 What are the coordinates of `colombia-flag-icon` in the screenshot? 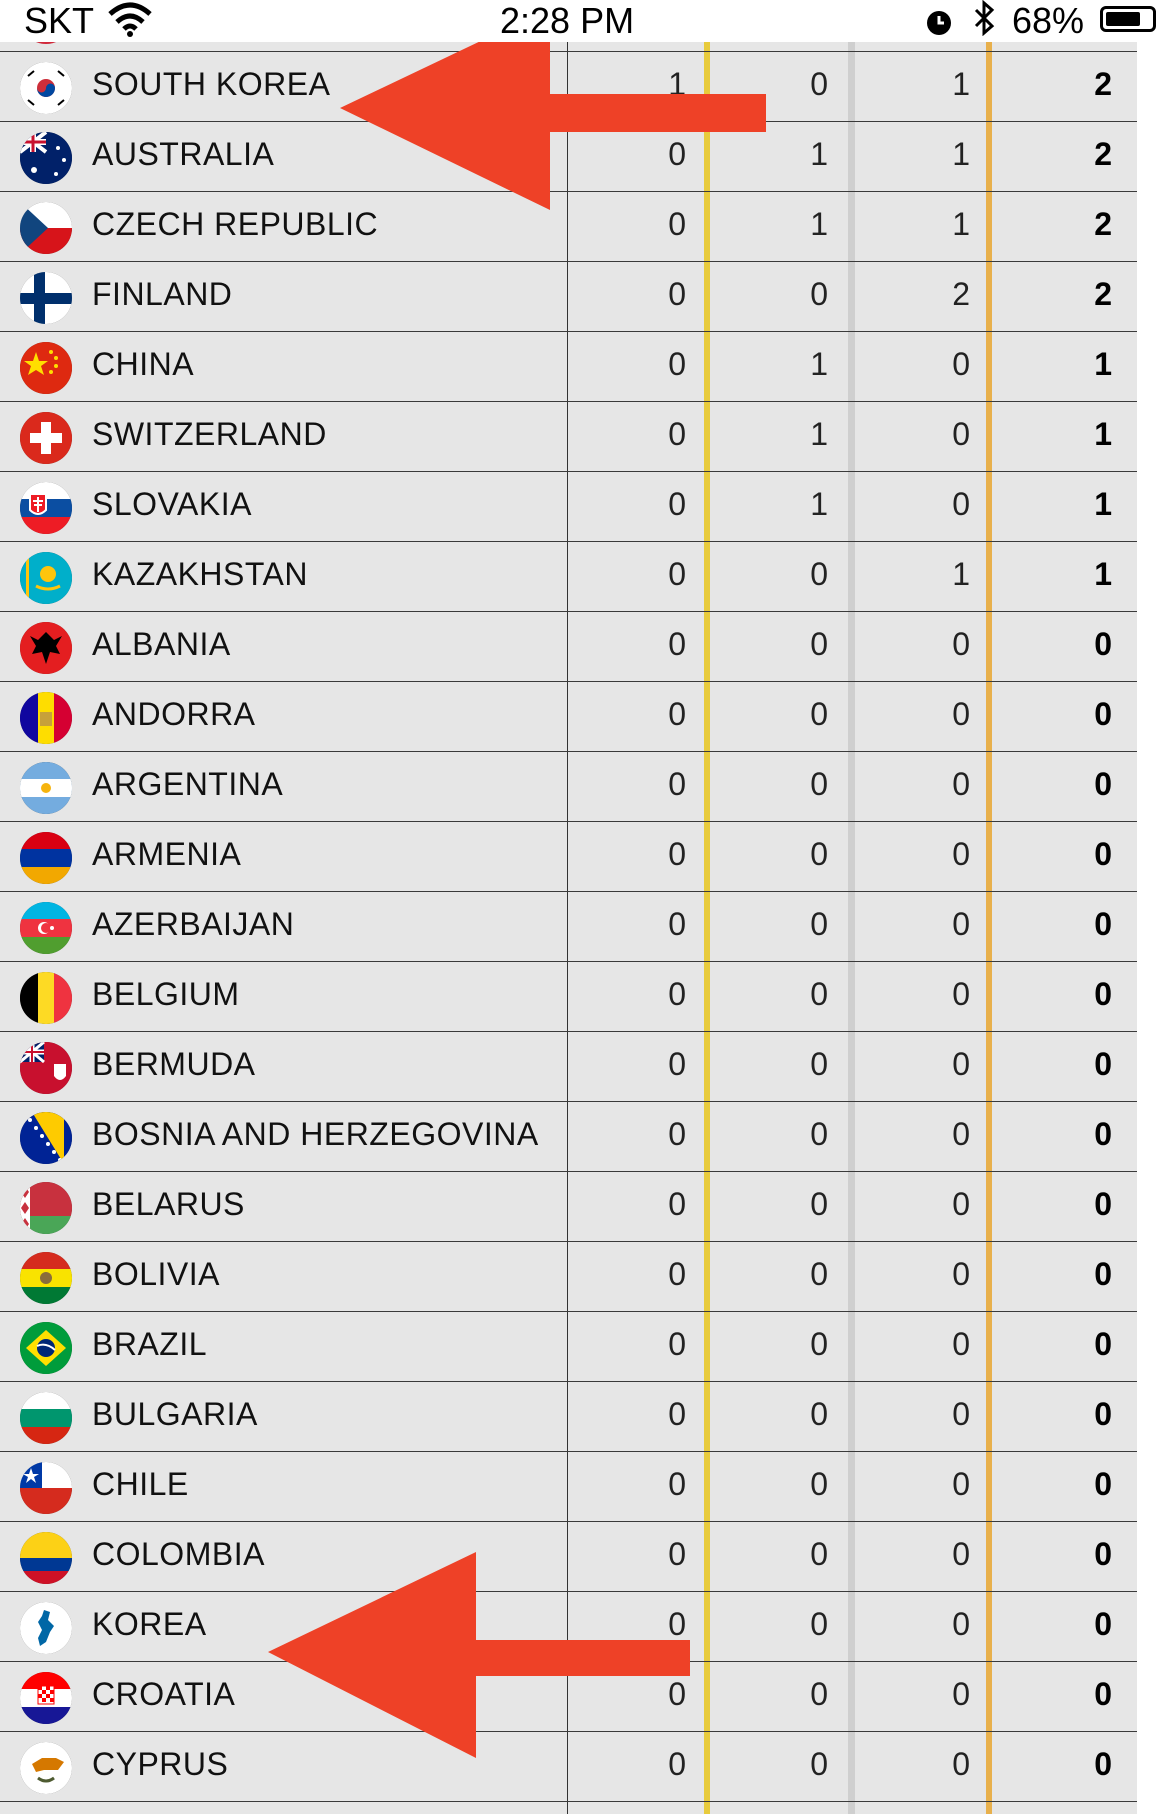 It's located at (46, 1558).